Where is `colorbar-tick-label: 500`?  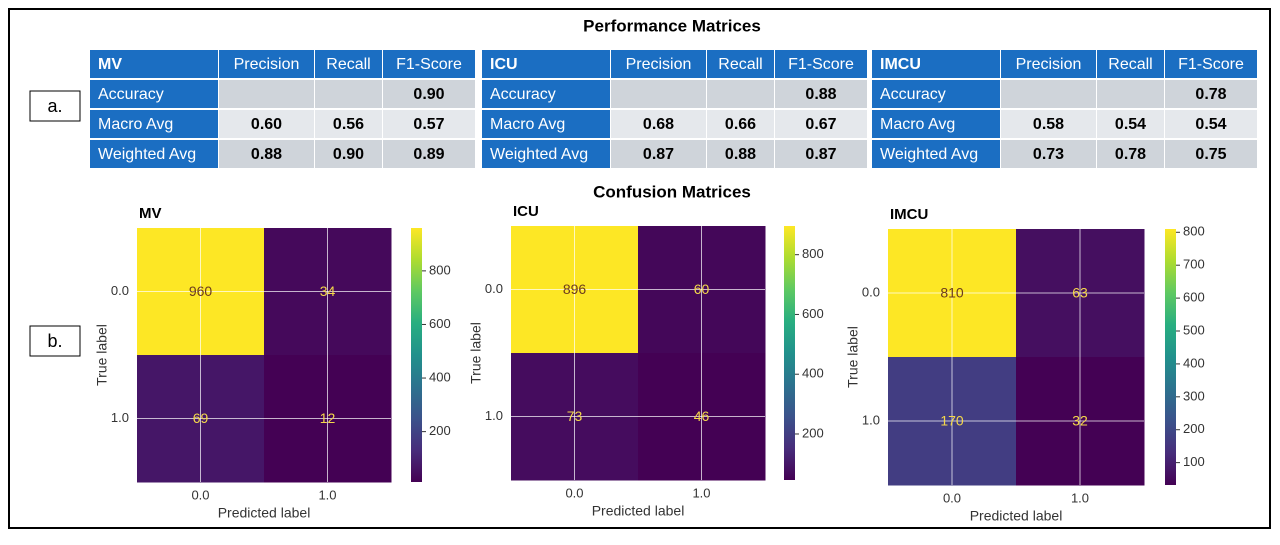 colorbar-tick-label: 500 is located at coordinates (1194, 329).